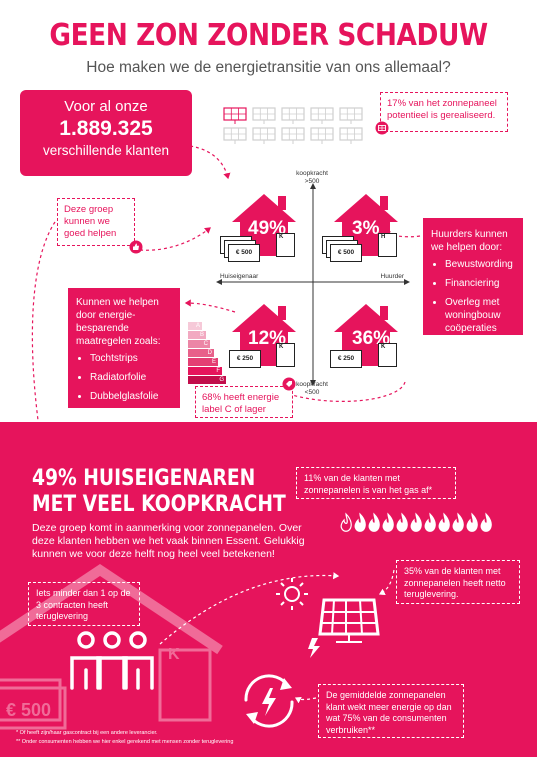 Image resolution: width=537 pixels, height=757 pixels. Describe the element at coordinates (131, 396) in the screenshot. I see `list-item: Dubbelglasfolie` at that location.